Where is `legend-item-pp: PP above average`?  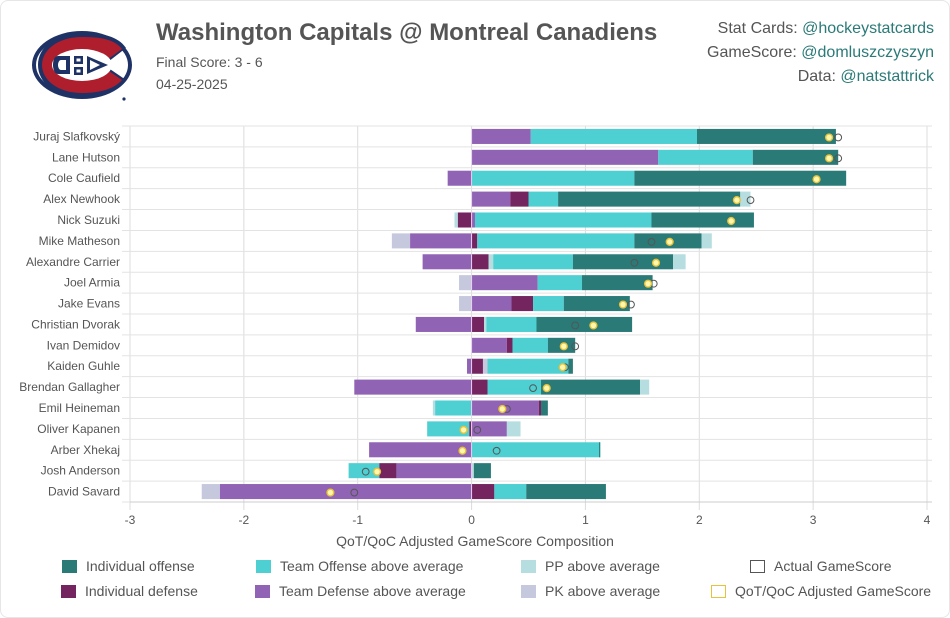 legend-item-pp: PP above average is located at coordinates (590, 566).